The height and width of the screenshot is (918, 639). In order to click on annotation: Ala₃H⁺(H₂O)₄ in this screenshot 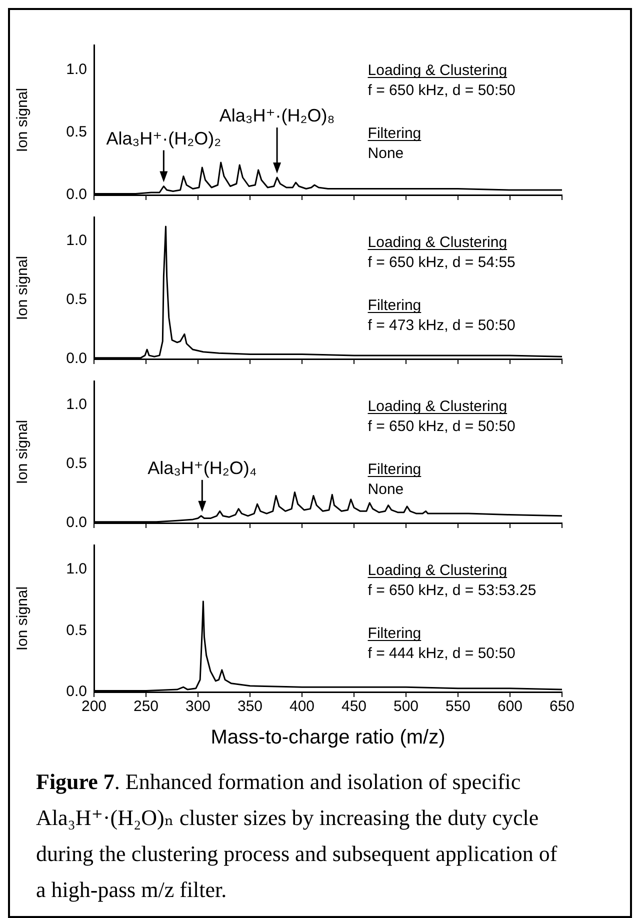, I will do `click(202, 468)`.